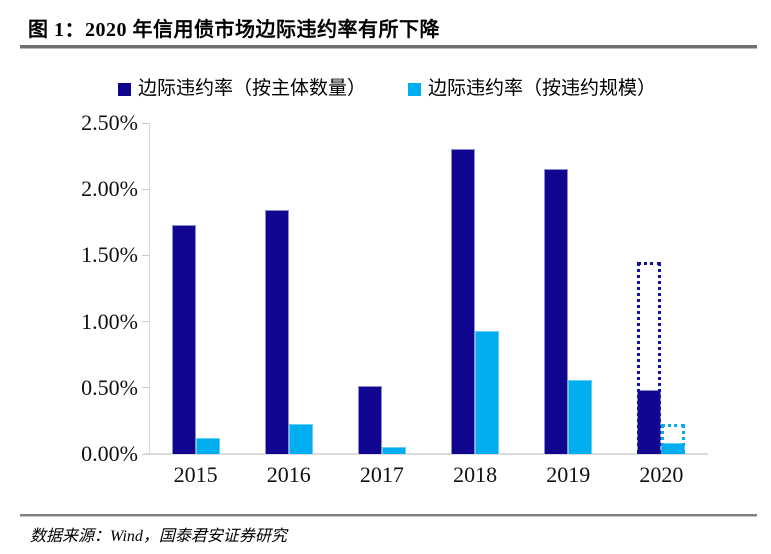 The image size is (771, 554). I want to click on legend-label: 边际违约率（按违约规模）, so click(542, 88).